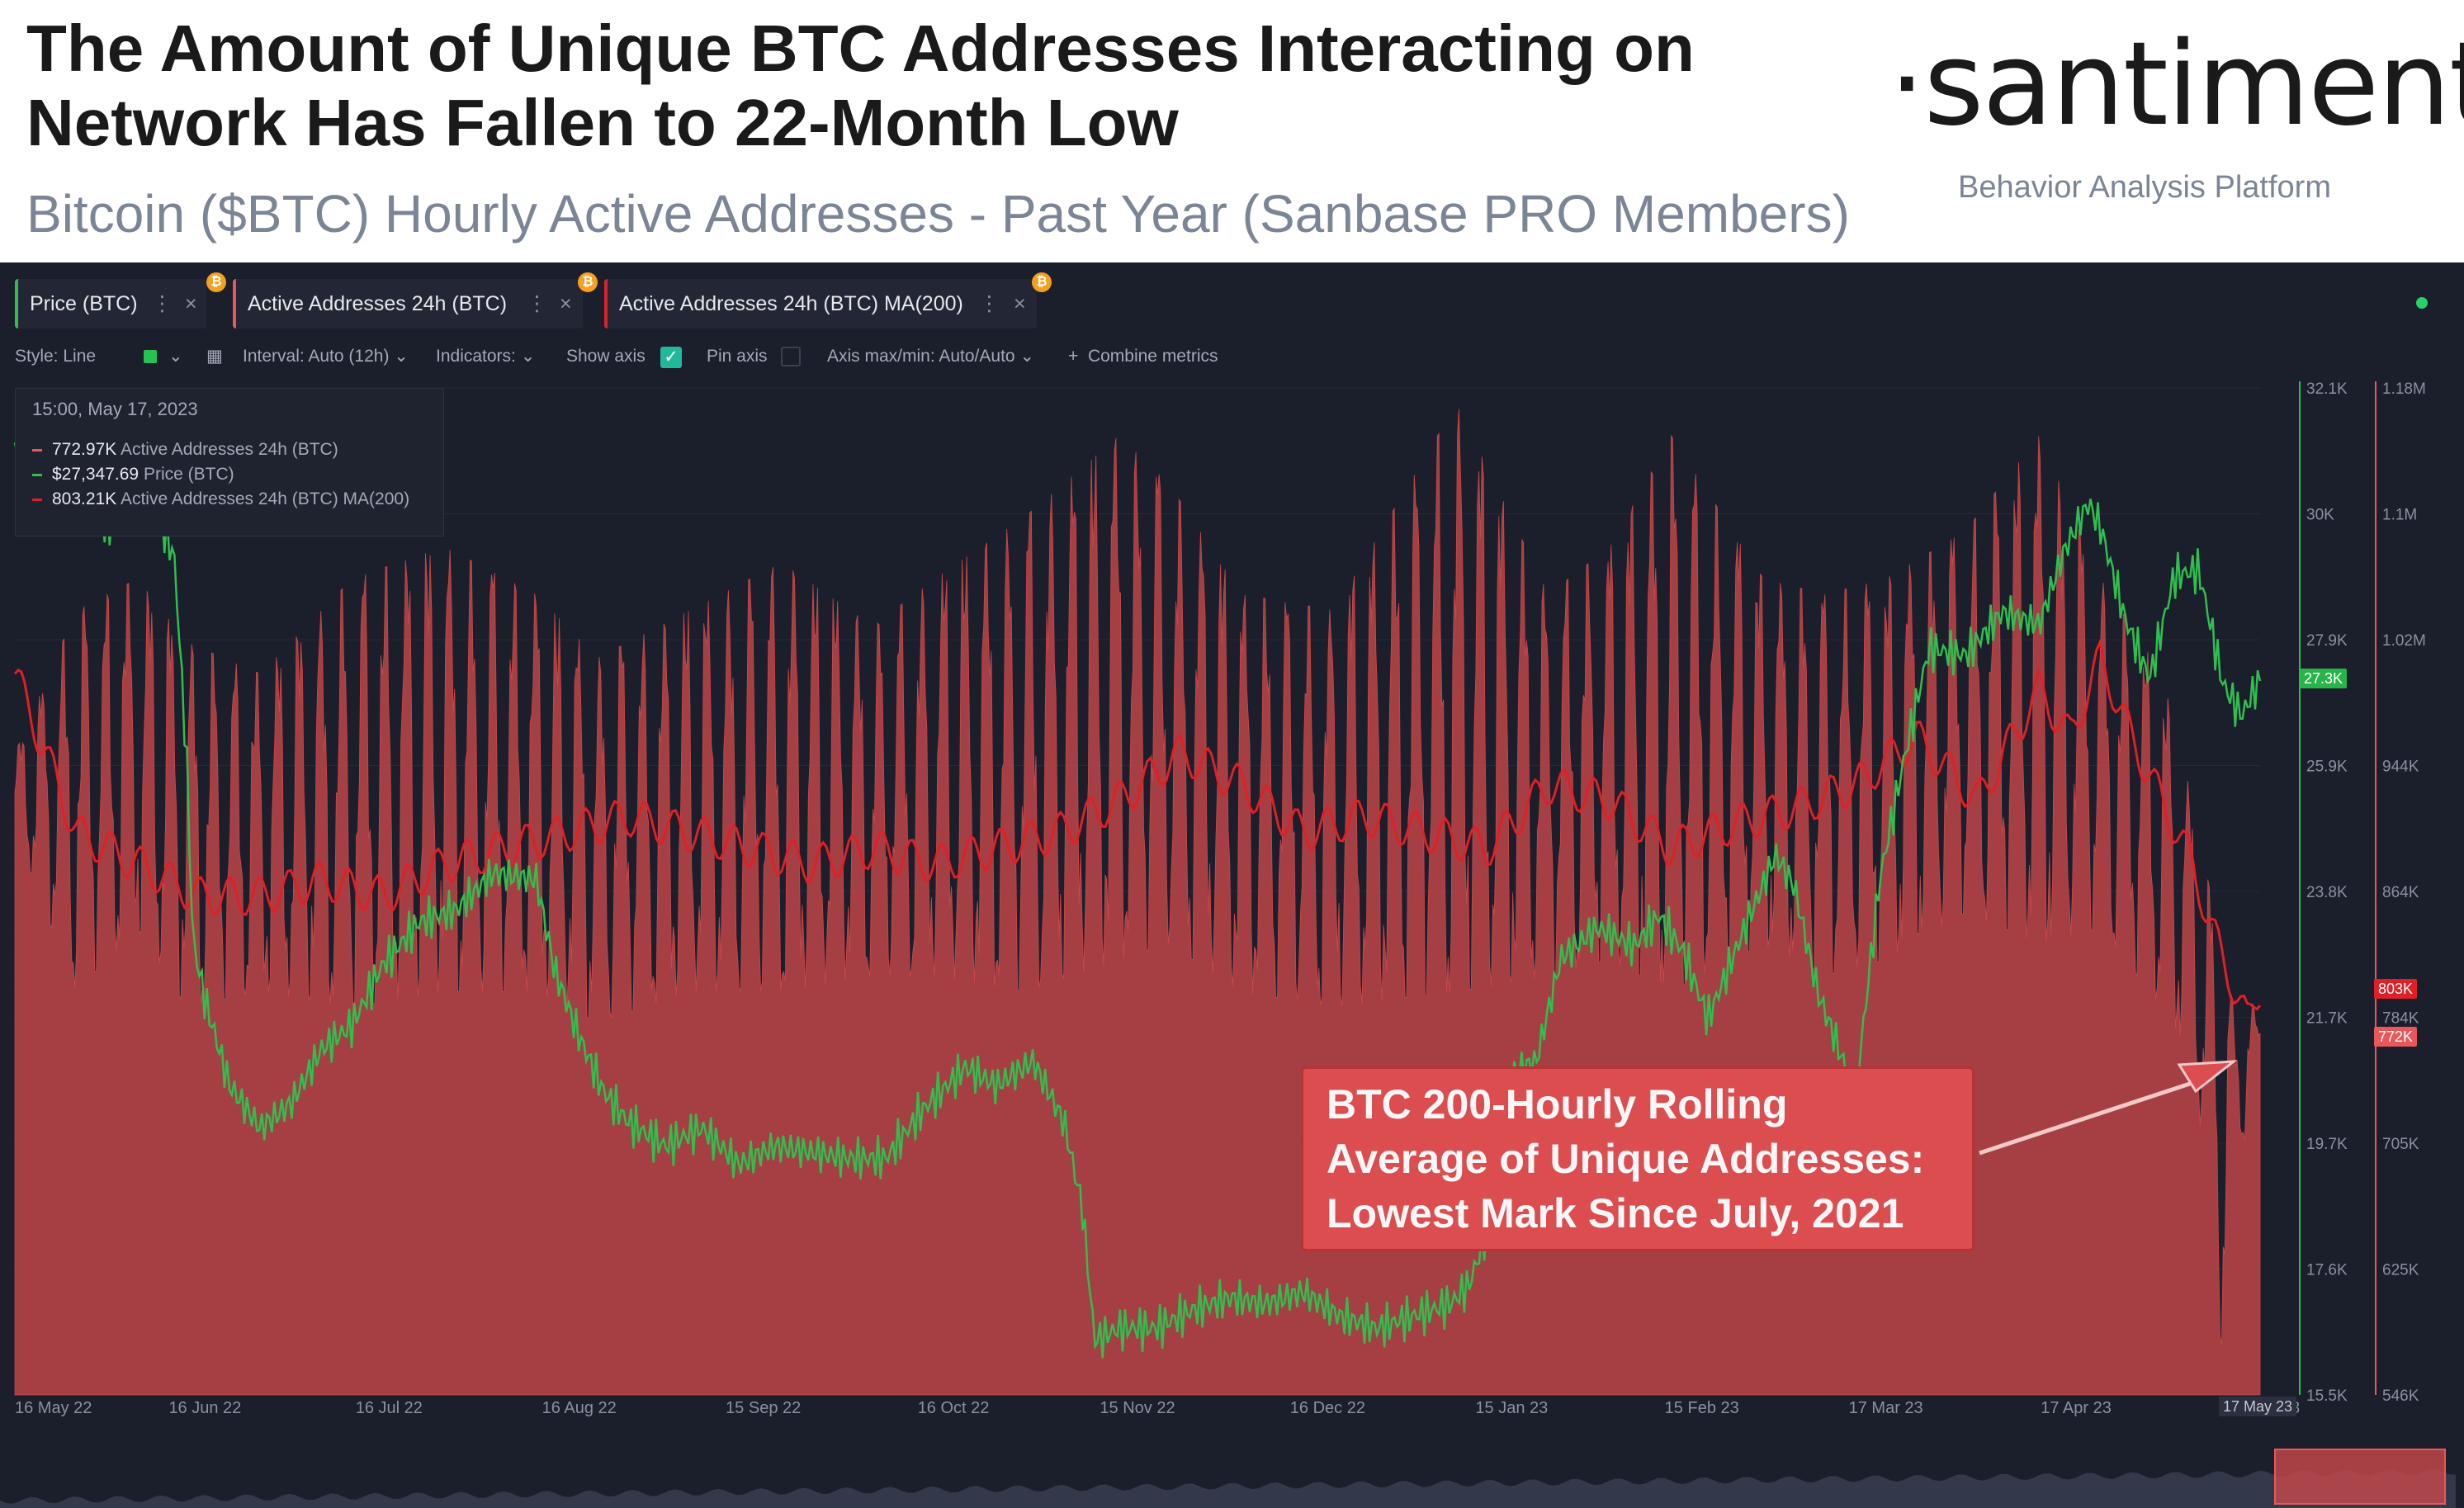 The width and height of the screenshot is (2464, 1508). I want to click on x-tick-label: 15 Feb 23, so click(1702, 1408).